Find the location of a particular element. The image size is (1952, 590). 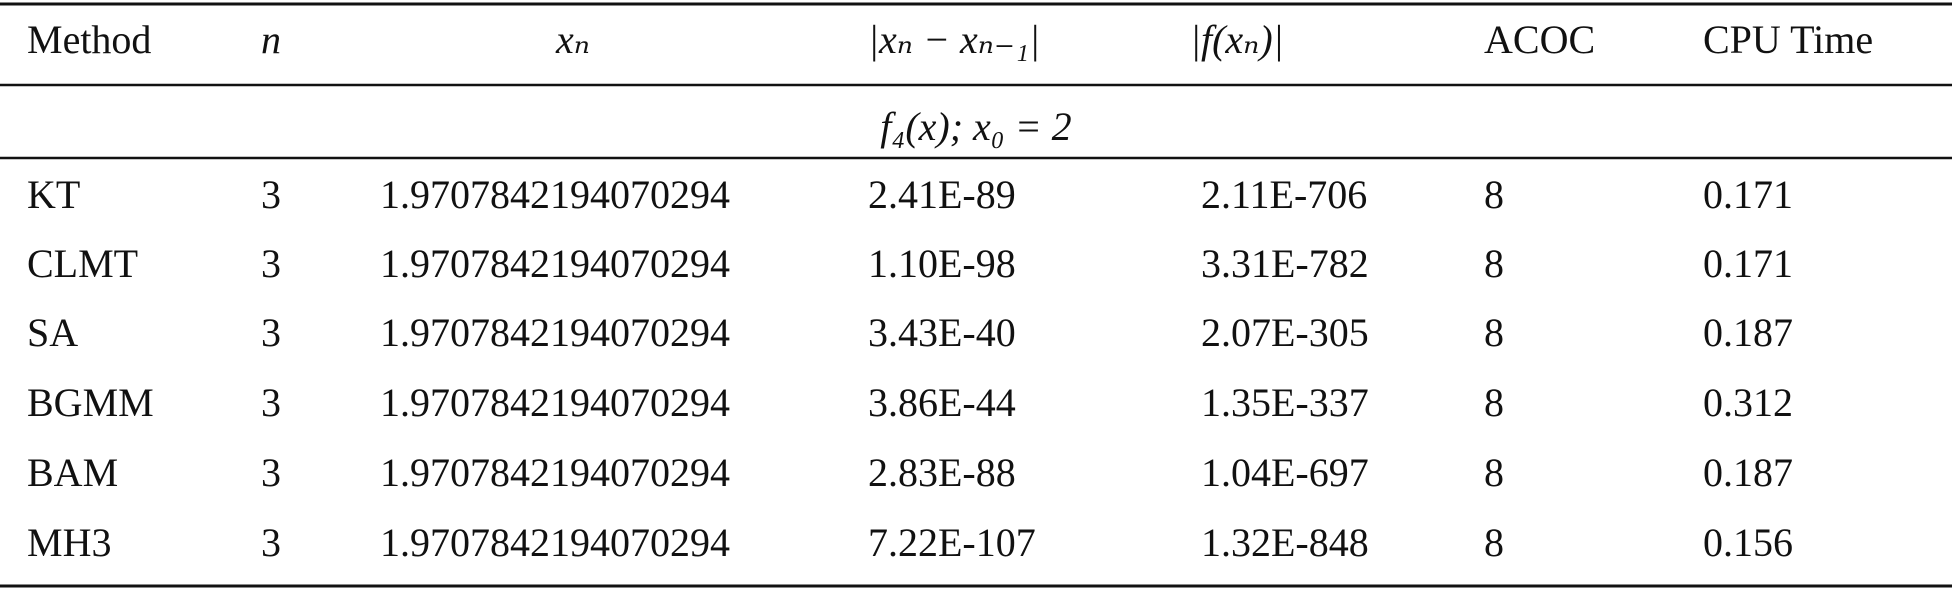

section-label: f₄(x); x₀ = 2 is located at coordinates (975, 126).